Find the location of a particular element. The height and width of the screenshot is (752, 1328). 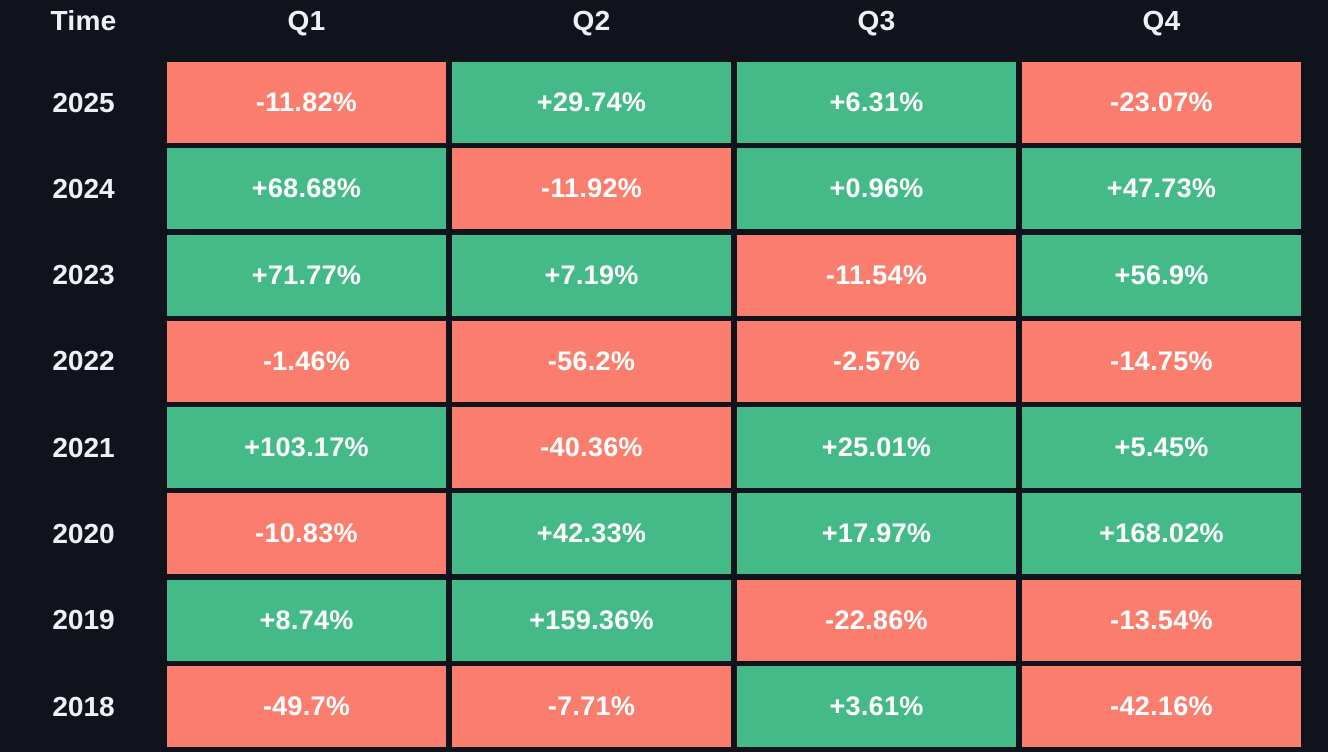

table-row-2021: 2021 +103.17% -40.36% +25.01% +5.45% is located at coordinates (664, 448).